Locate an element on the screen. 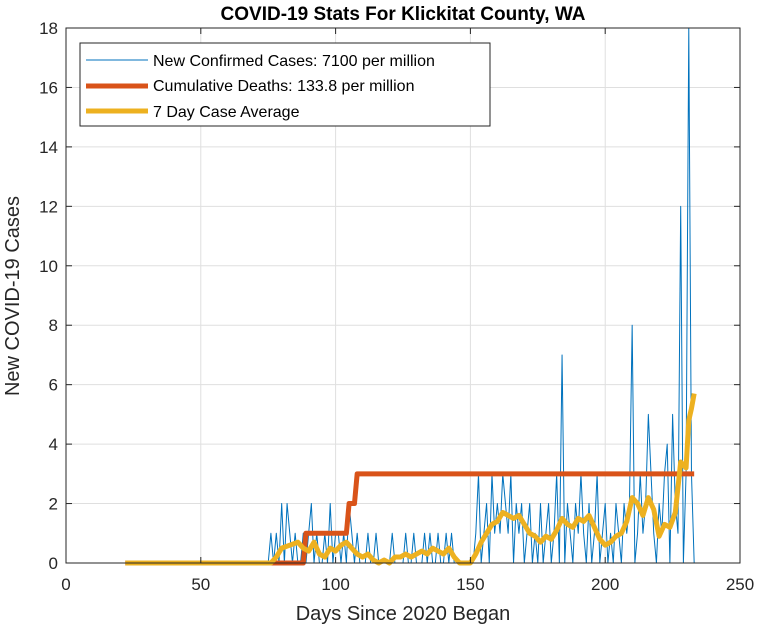 The image size is (761, 630). y-tick-label: 14 is located at coordinates (48, 147).